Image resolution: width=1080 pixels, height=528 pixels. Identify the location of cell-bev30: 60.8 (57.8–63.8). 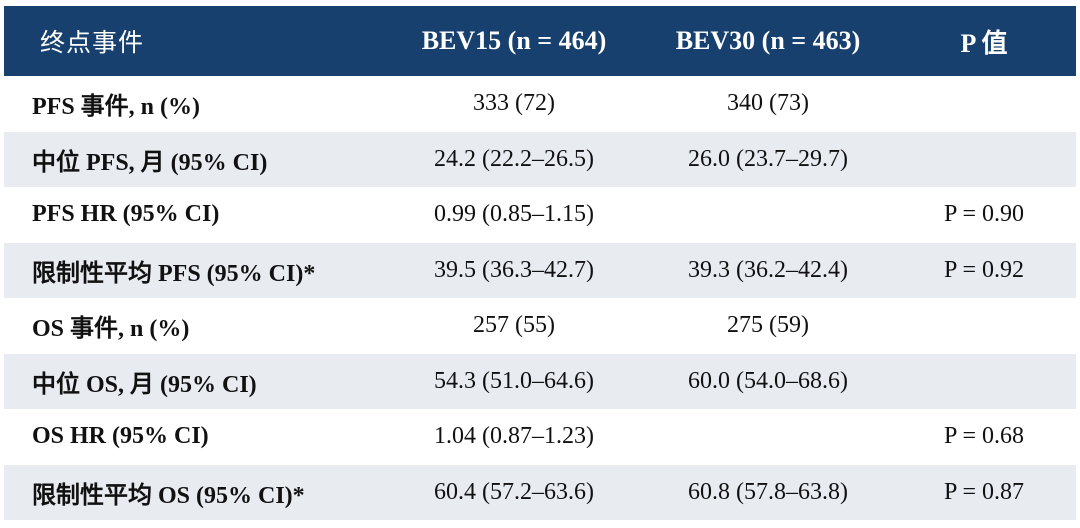
(768, 491).